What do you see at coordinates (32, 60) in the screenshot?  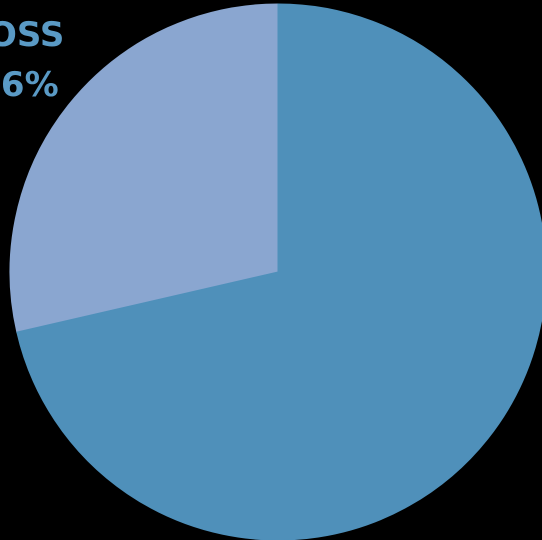 I see `pie-labels: OSS .6%` at bounding box center [32, 60].